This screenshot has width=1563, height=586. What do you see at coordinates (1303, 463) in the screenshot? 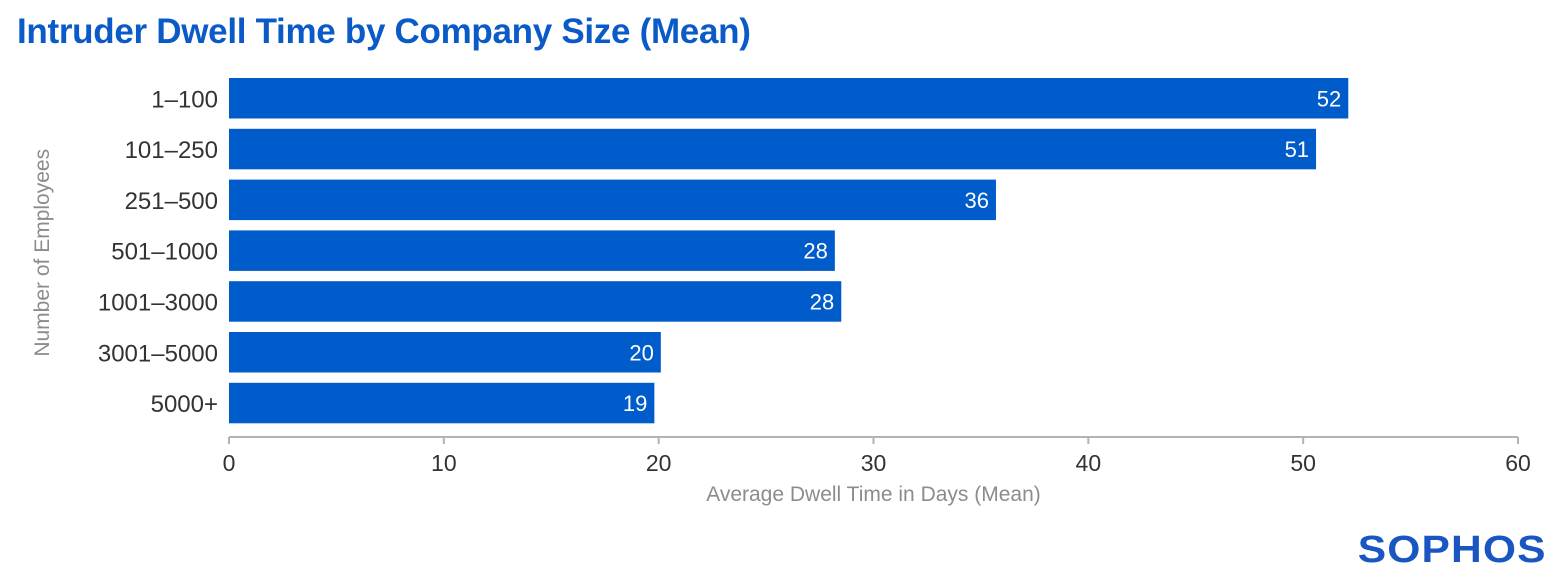
I see `x-tick-label: 50` at bounding box center [1303, 463].